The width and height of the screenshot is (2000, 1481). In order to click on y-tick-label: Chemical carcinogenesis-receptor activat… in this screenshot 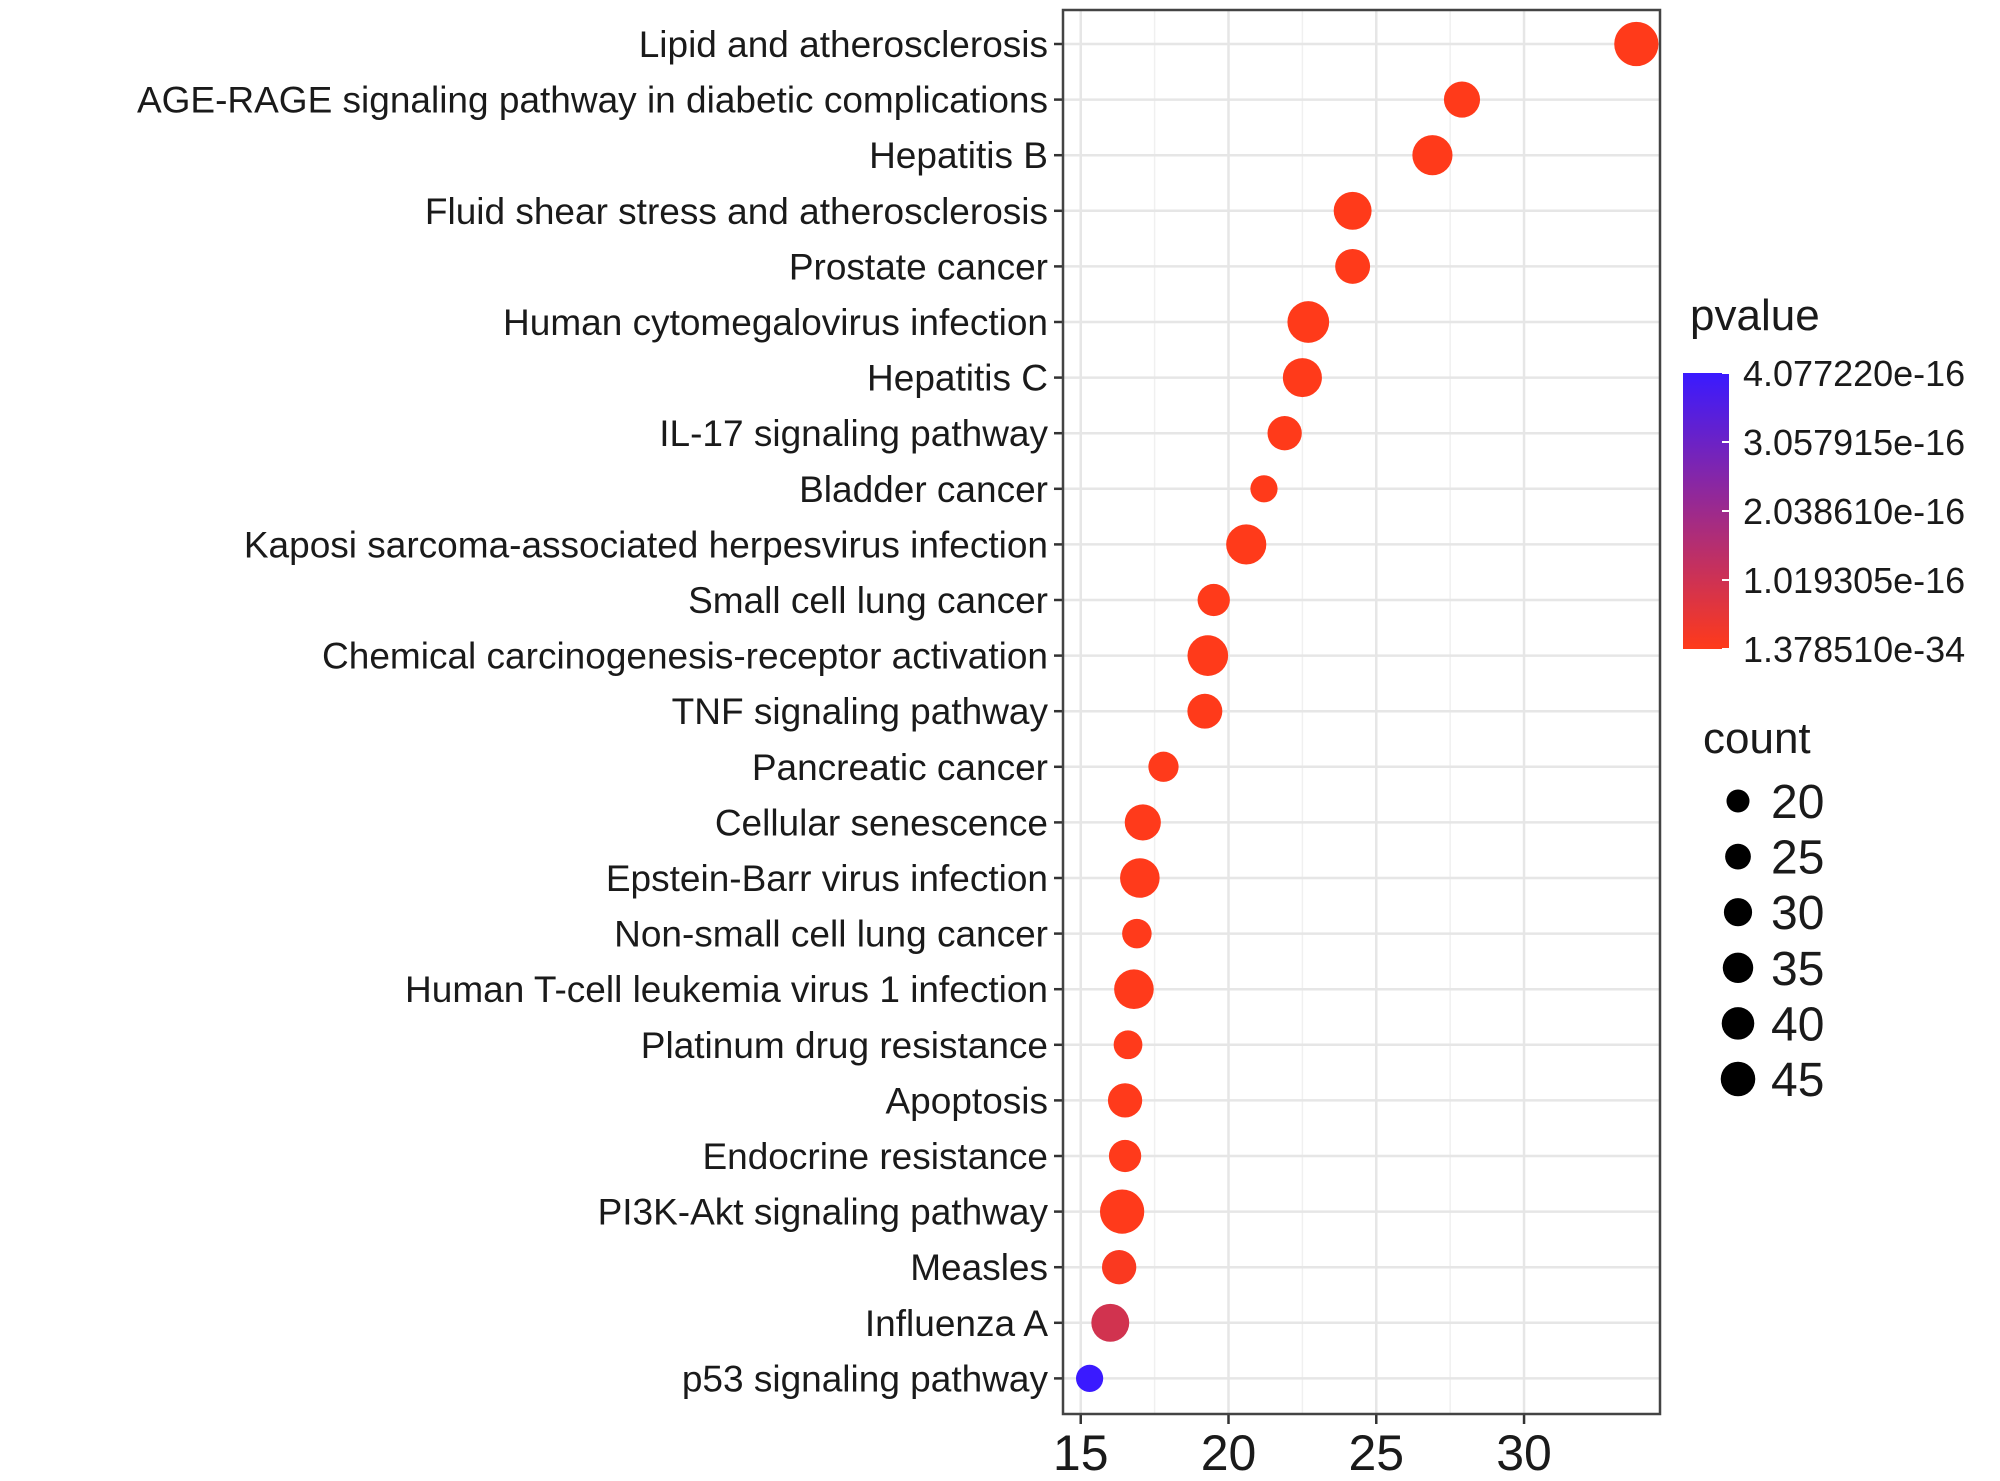, I will do `click(685, 656)`.